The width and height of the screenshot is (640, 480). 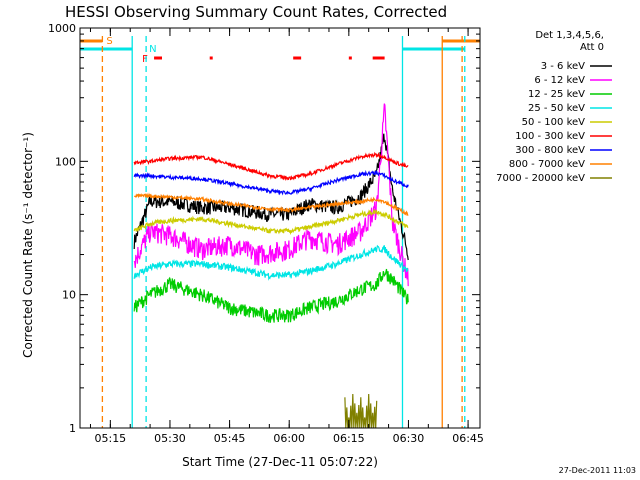 I want to click on x-tick-label-4: 06:15, so click(x=349, y=438).